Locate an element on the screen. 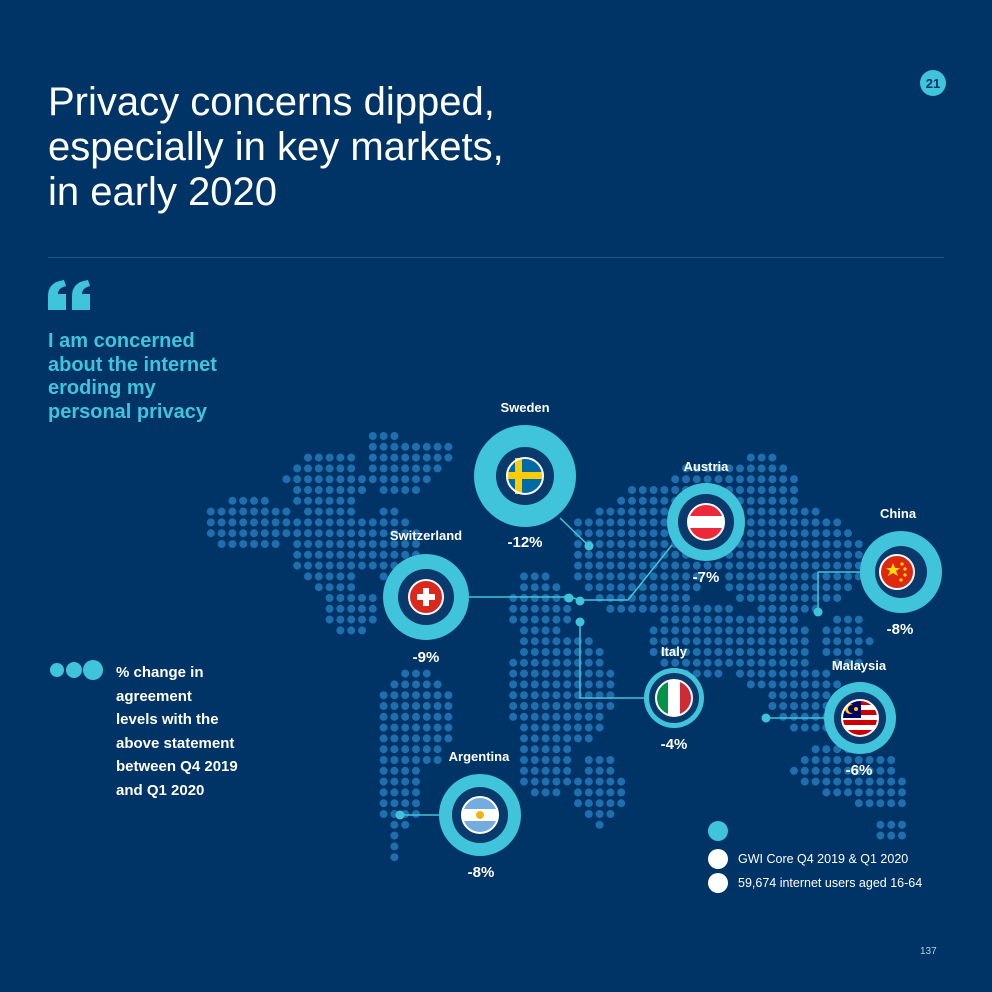 This screenshot has height=992, width=992. country-name-malaysia: Malaysia is located at coordinates (859, 665).